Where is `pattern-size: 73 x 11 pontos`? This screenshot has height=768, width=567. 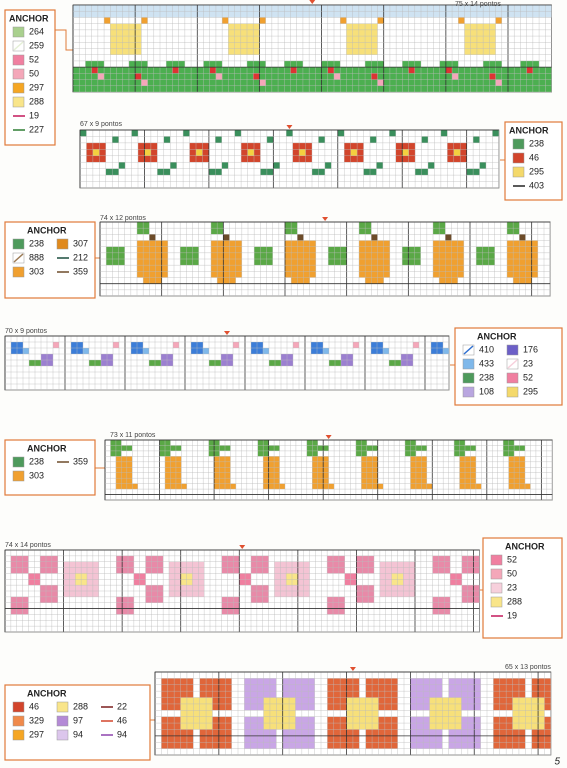
pattern-size: 73 x 11 pontos is located at coordinates (133, 435).